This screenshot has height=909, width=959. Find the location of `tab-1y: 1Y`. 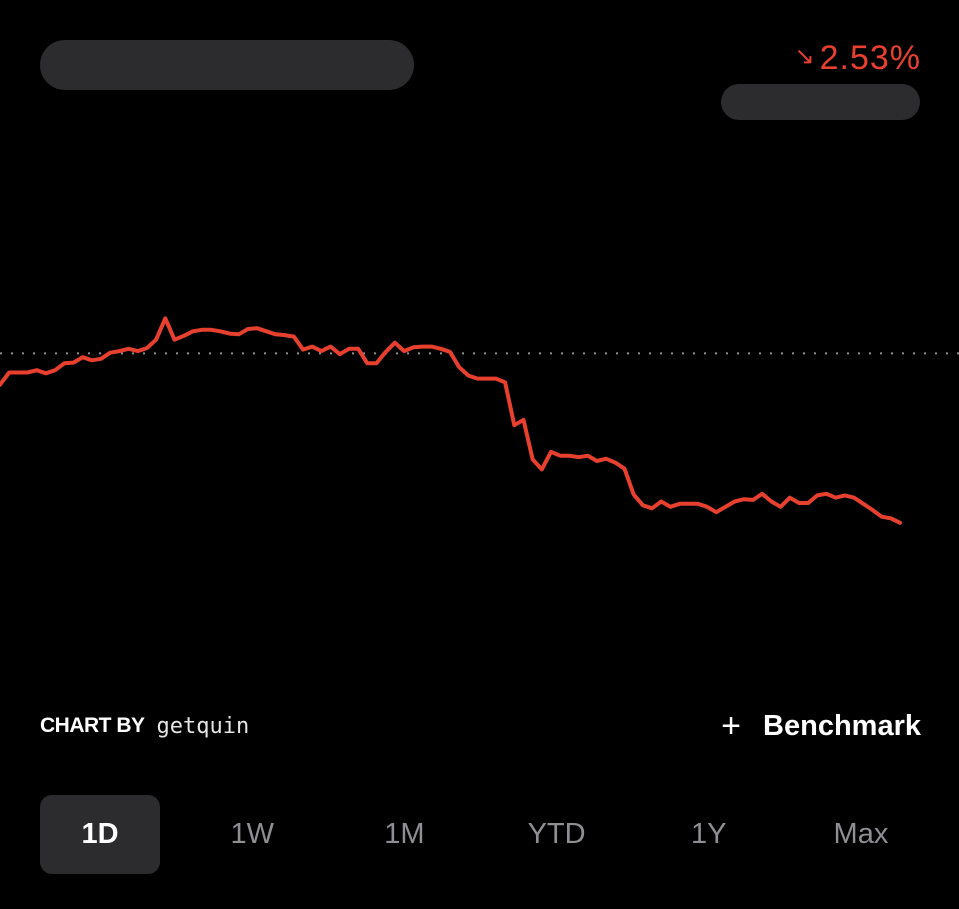

tab-1y: 1Y is located at coordinates (709, 834).